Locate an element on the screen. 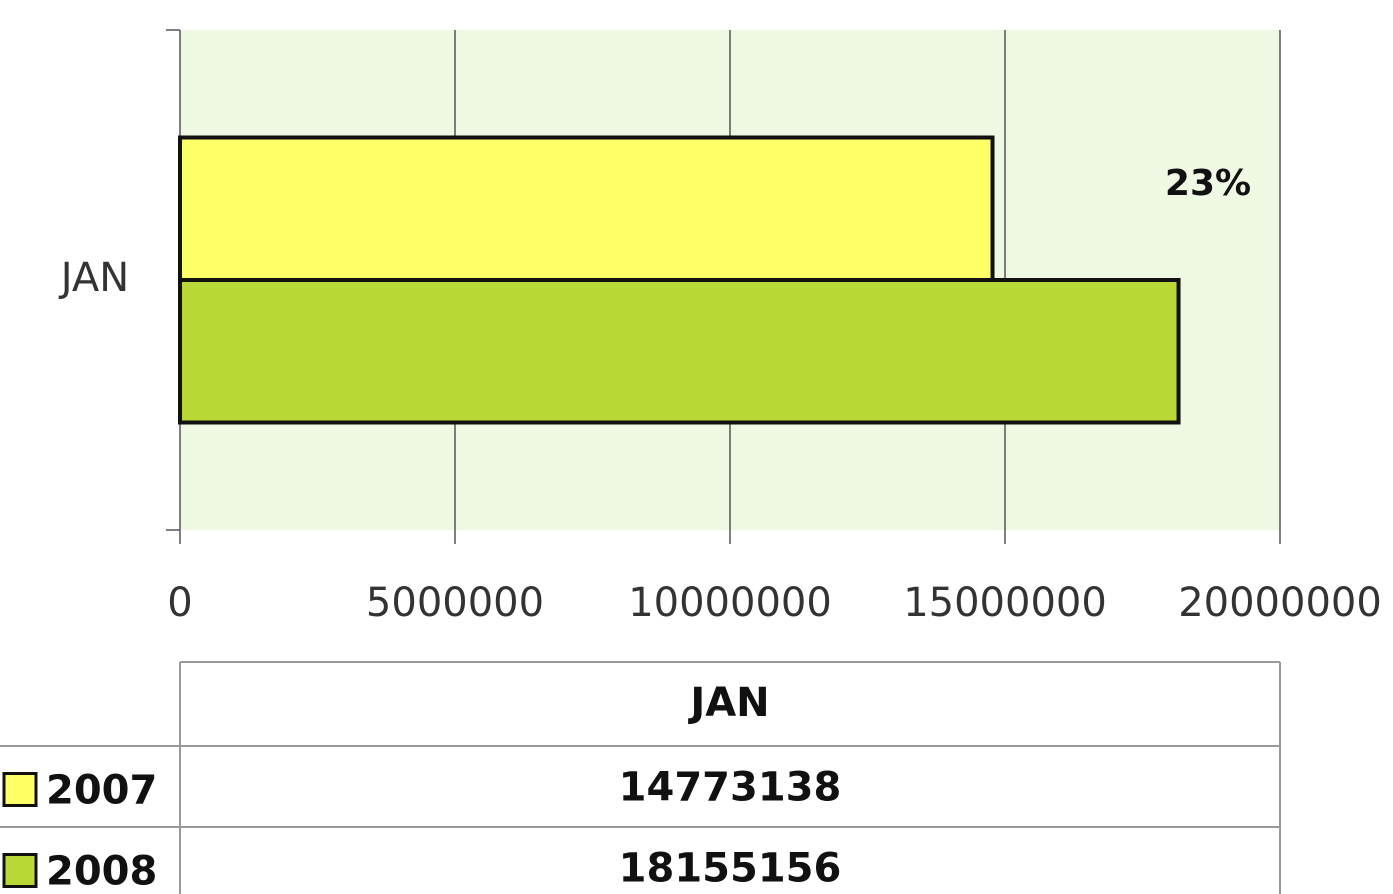 The width and height of the screenshot is (1393, 894). legend-label: 2007 is located at coordinates (101, 791).